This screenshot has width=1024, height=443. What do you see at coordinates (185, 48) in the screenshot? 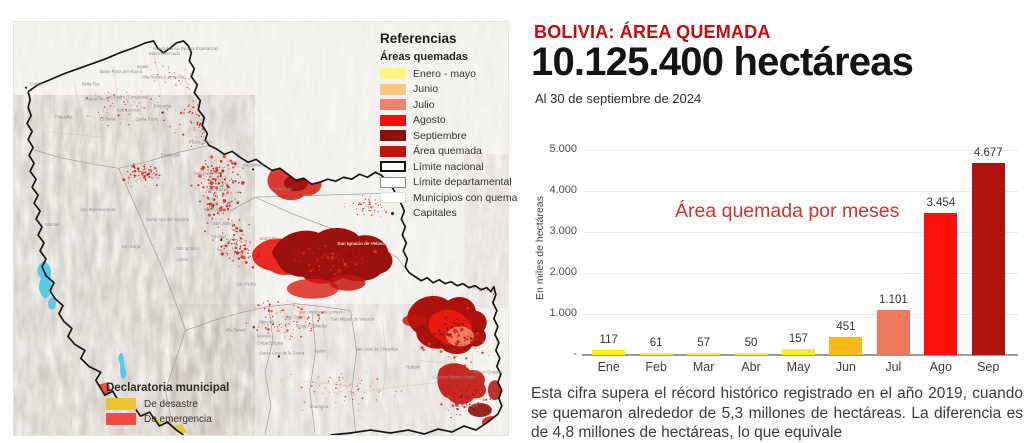
I see `place-label: Nueva Manoa (Nueva Esperanza)` at bounding box center [185, 48].